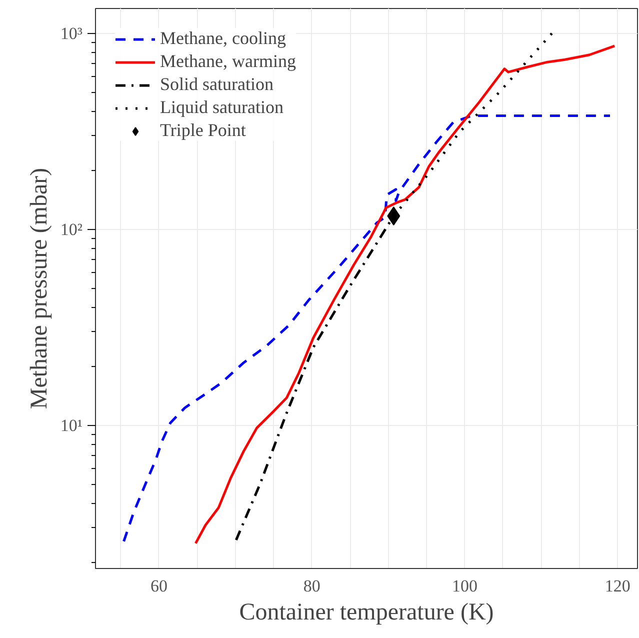 The height and width of the screenshot is (638, 639). What do you see at coordinates (366, 613) in the screenshot?
I see `x-axis-title: Container temperature (K)` at bounding box center [366, 613].